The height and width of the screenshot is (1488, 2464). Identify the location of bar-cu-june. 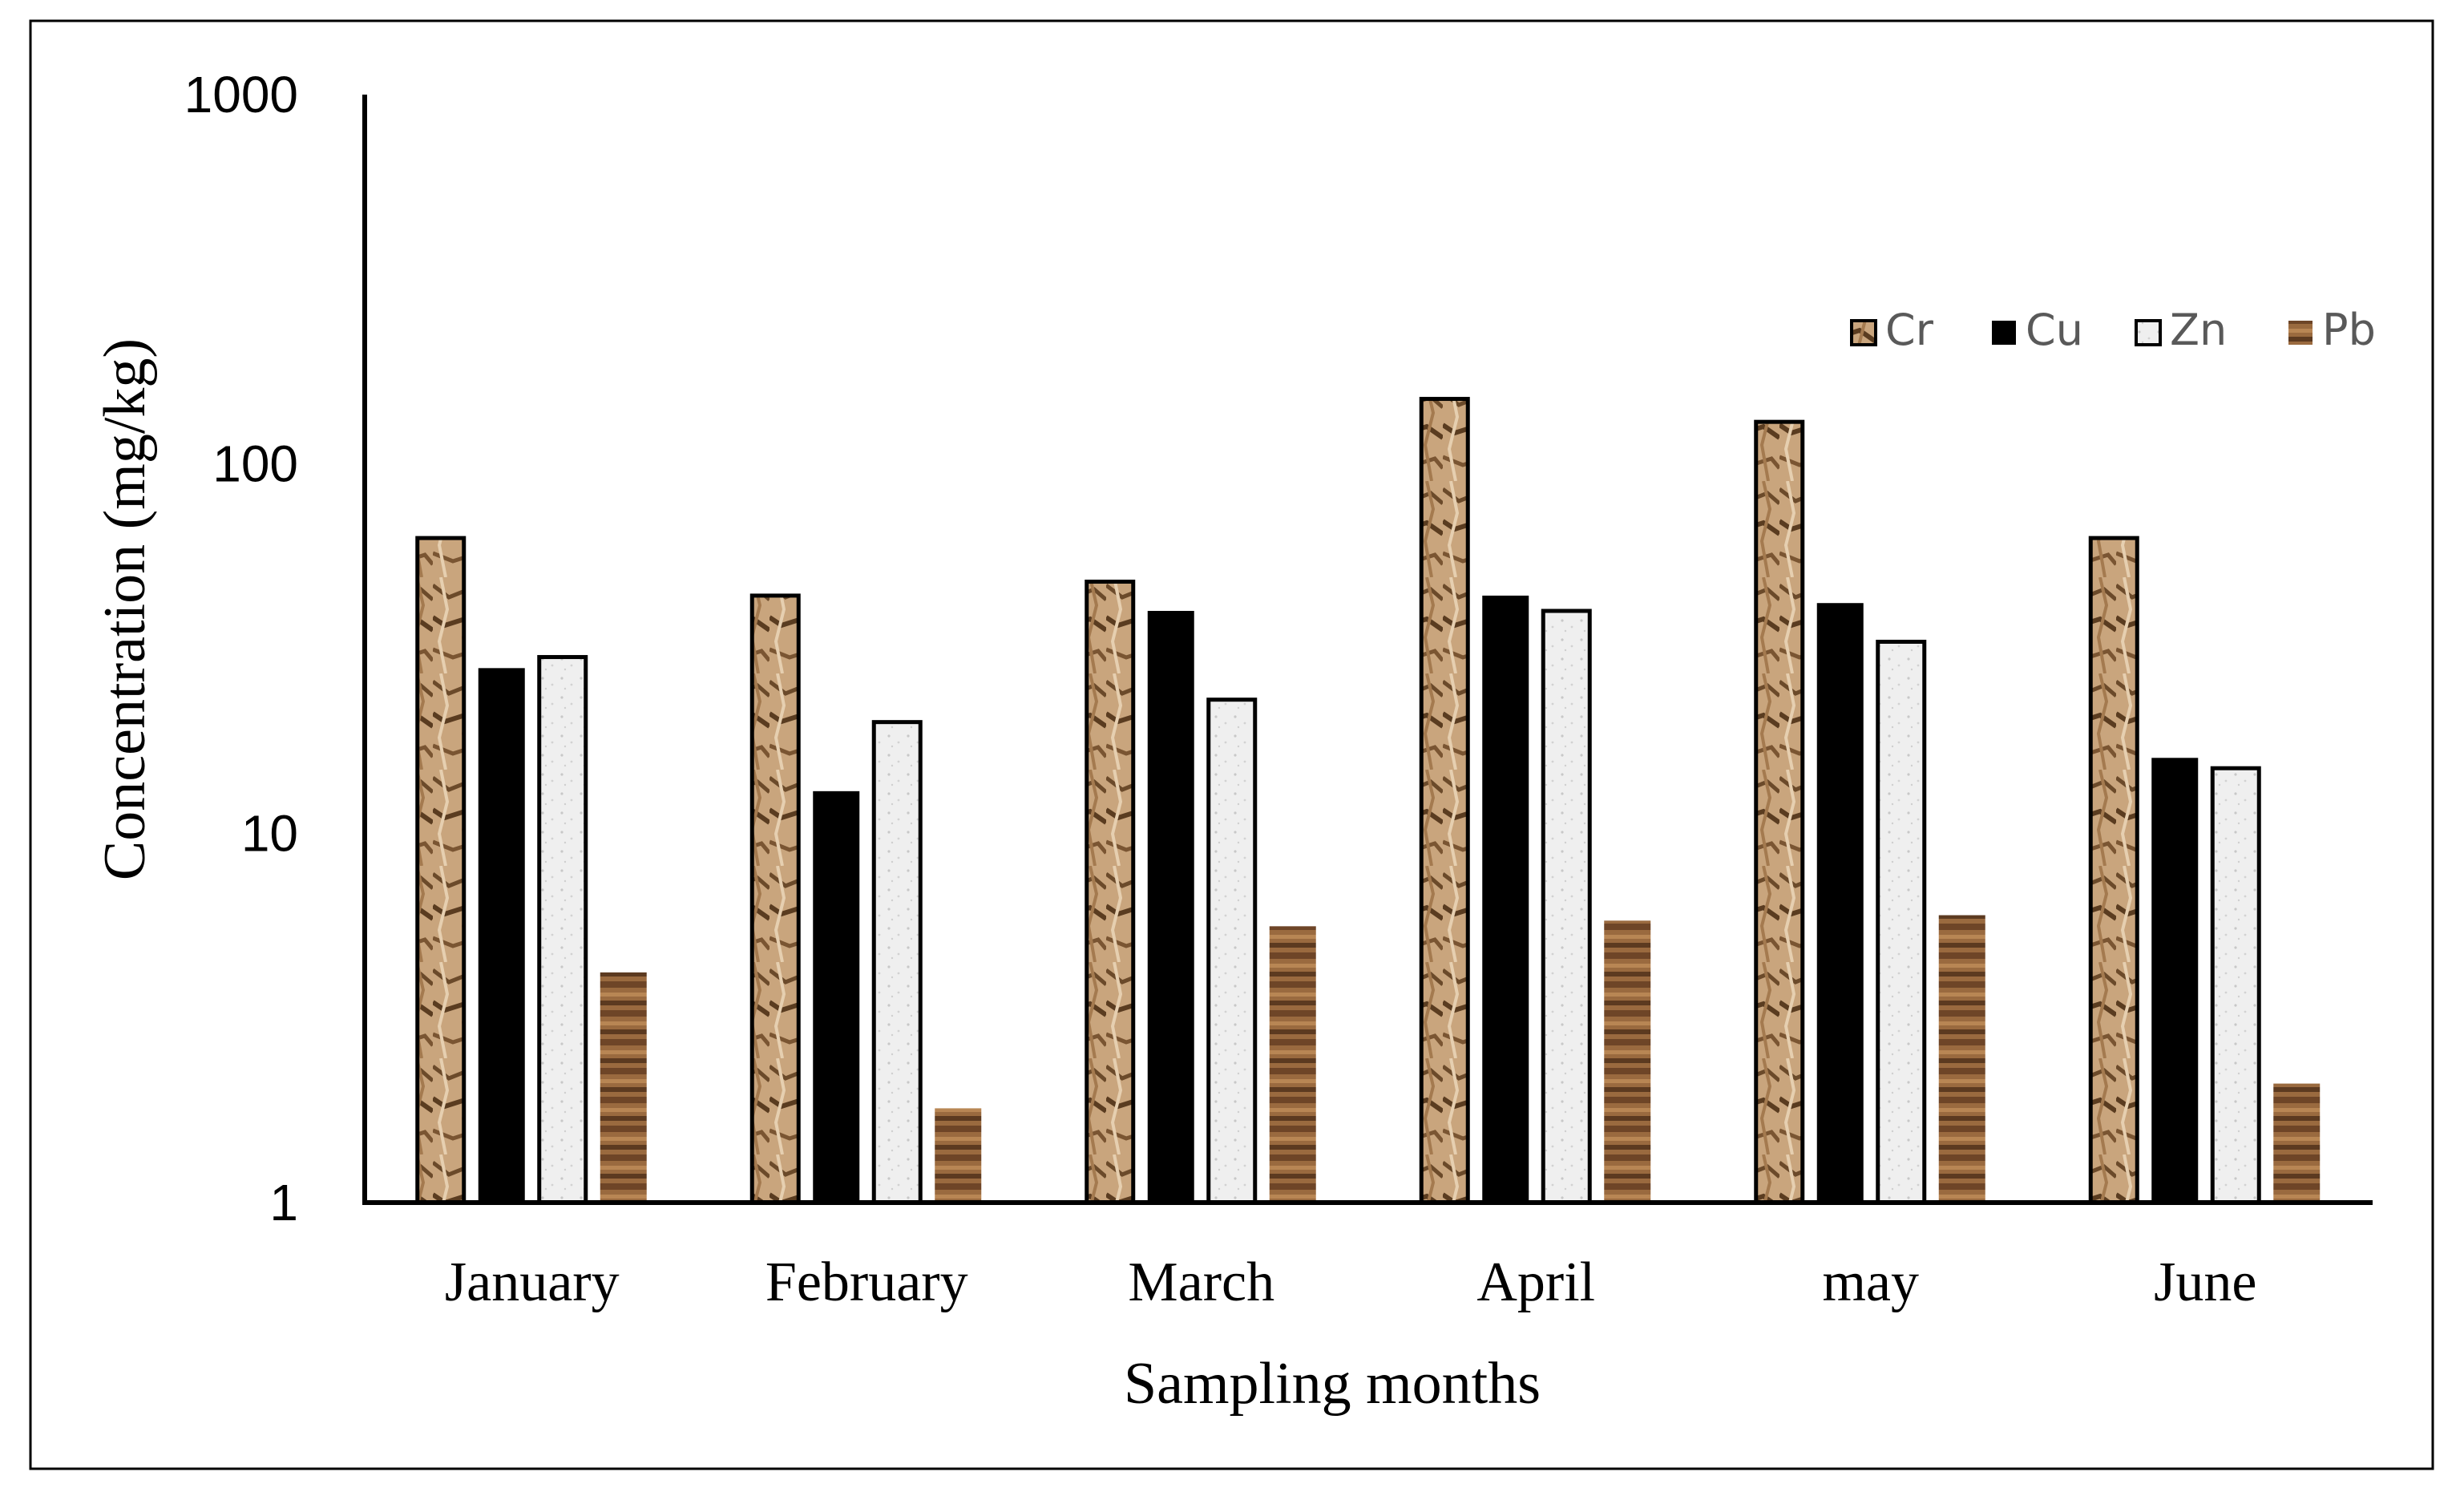
(2175, 980).